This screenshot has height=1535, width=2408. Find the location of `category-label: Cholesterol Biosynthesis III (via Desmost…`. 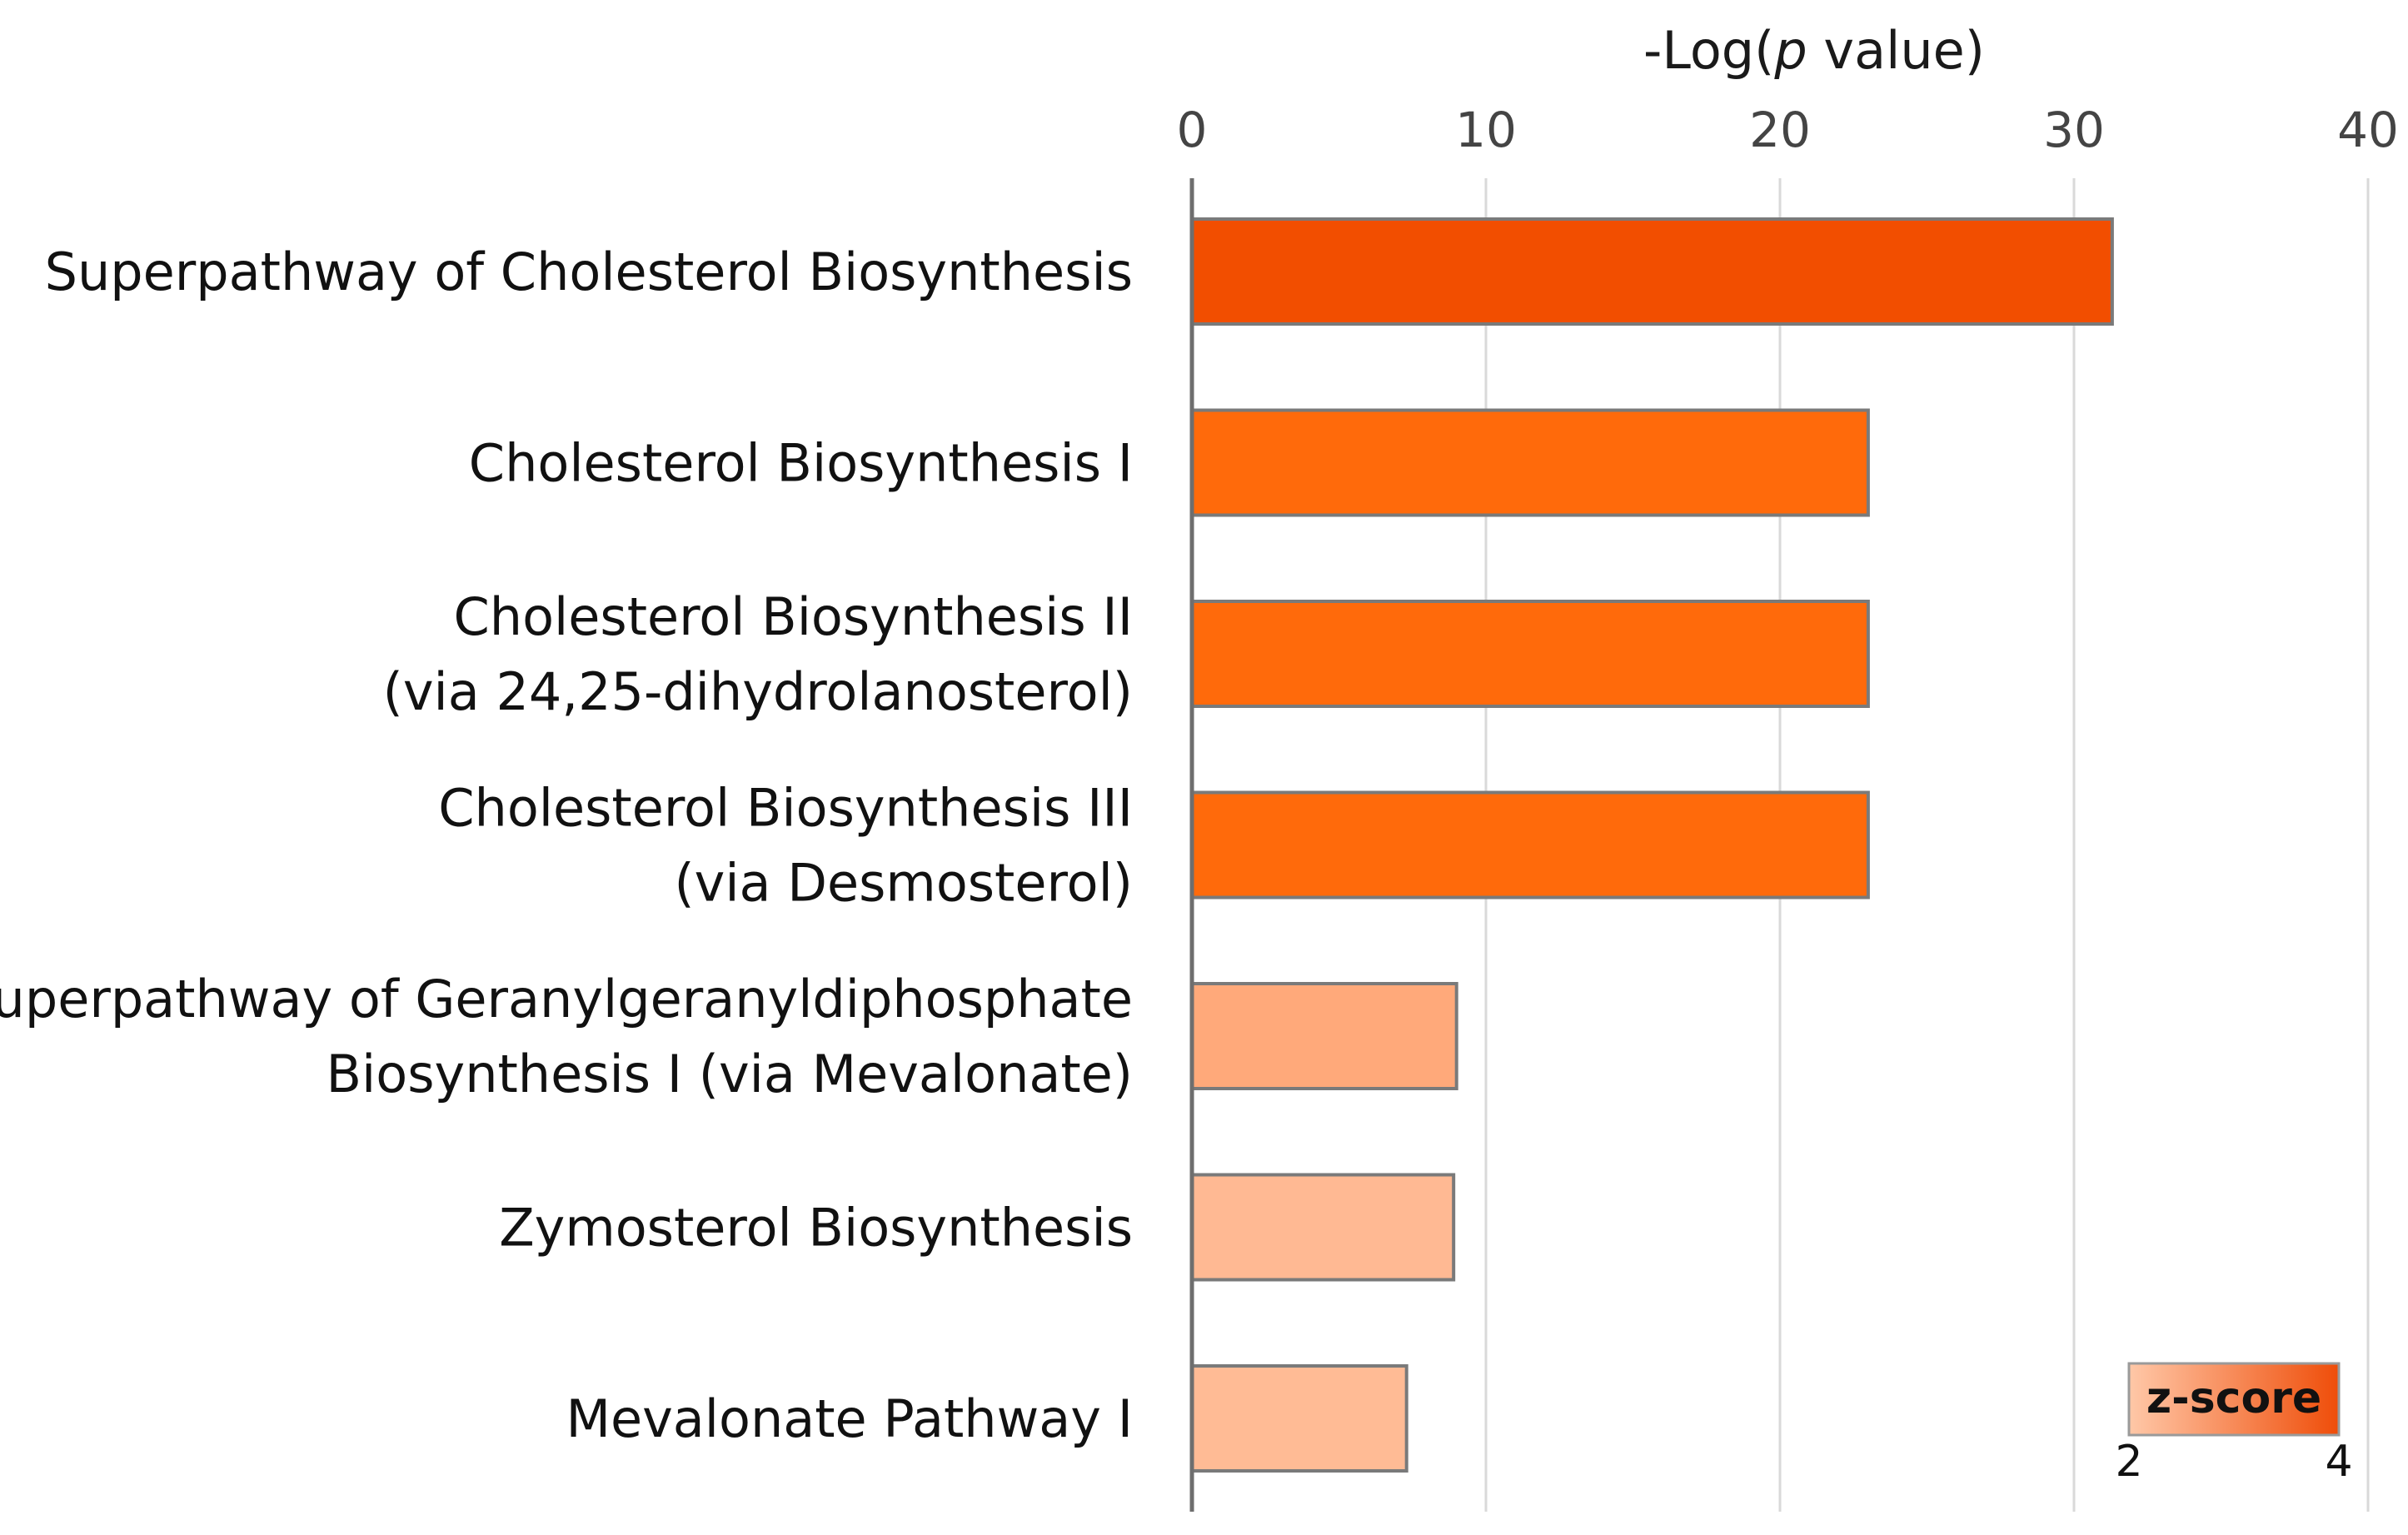

category-label: Cholesterol Biosynthesis III (via Desmost… is located at coordinates (785, 846).